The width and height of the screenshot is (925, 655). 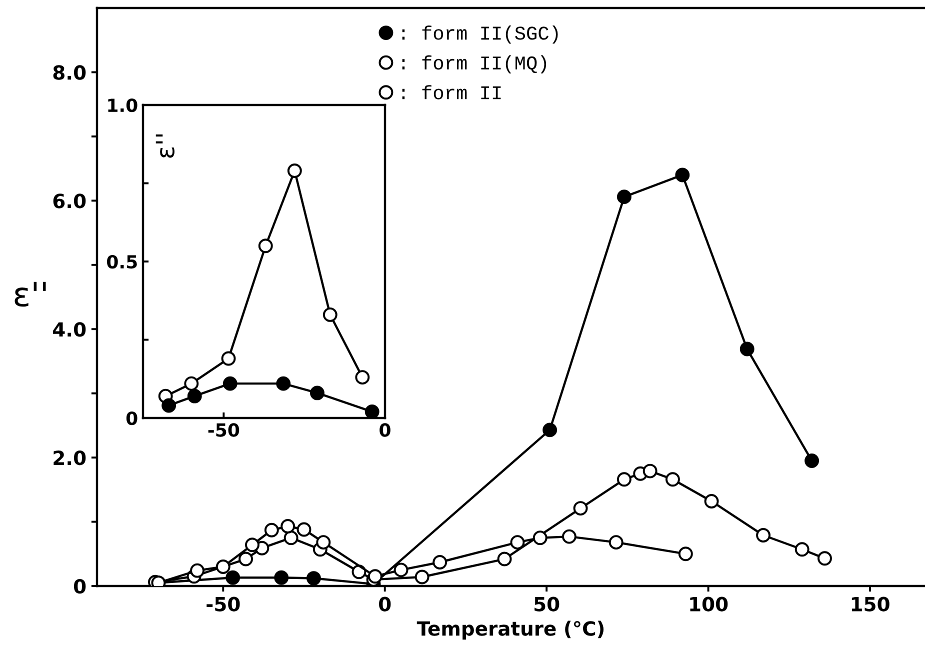 I want to click on x-tick-label: 150, so click(x=871, y=604).